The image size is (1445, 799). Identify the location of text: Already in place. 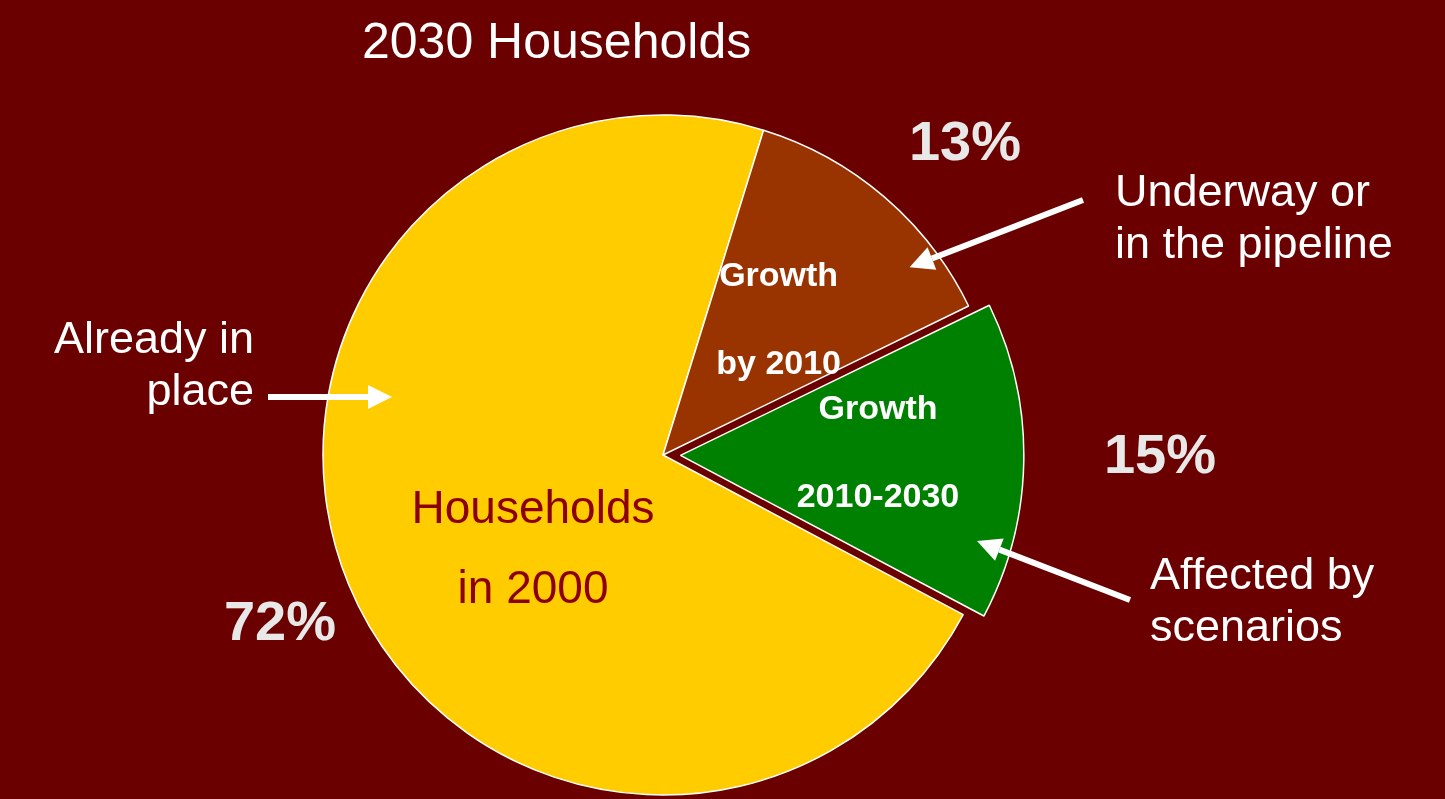
(153, 364).